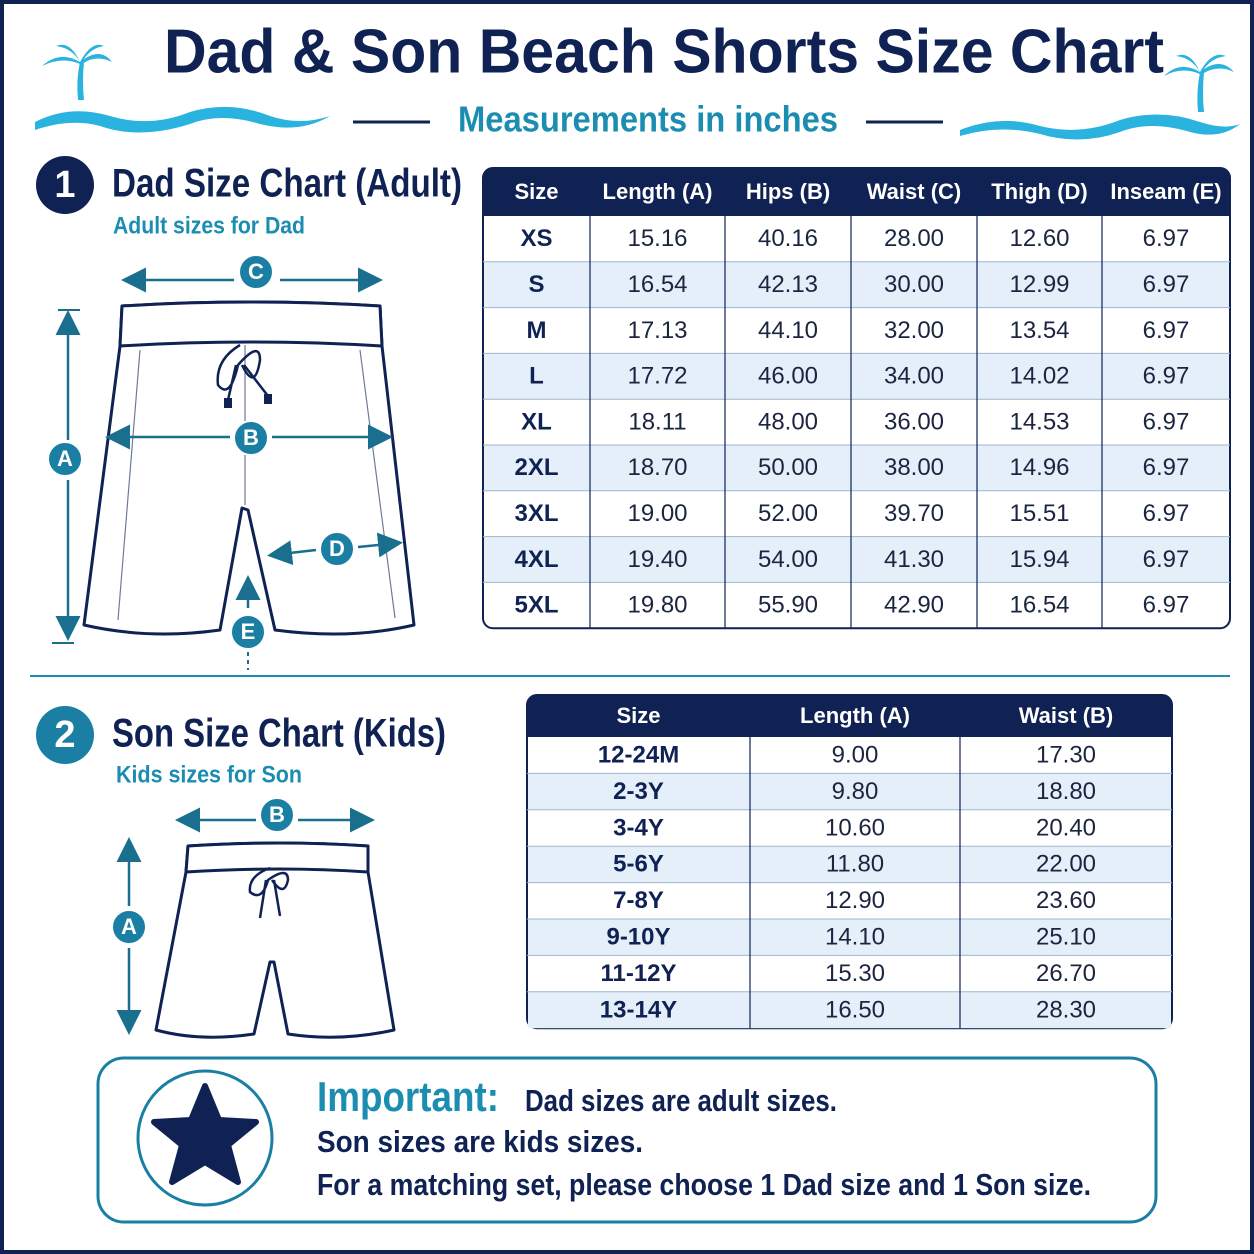 The height and width of the screenshot is (1254, 1254). Describe the element at coordinates (287, 184) in the screenshot. I see `section-title: Dad Size Chart (Adult)` at that location.